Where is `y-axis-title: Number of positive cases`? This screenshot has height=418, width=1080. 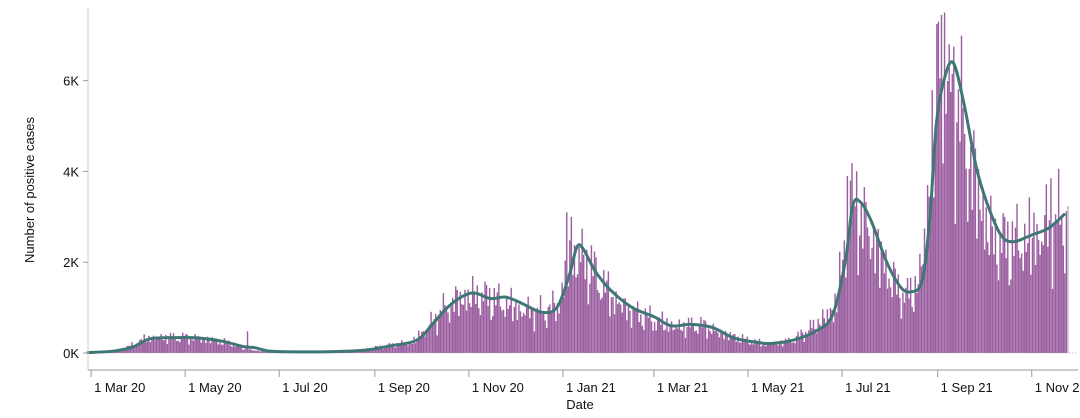 y-axis-title: Number of positive cases is located at coordinates (29, 190).